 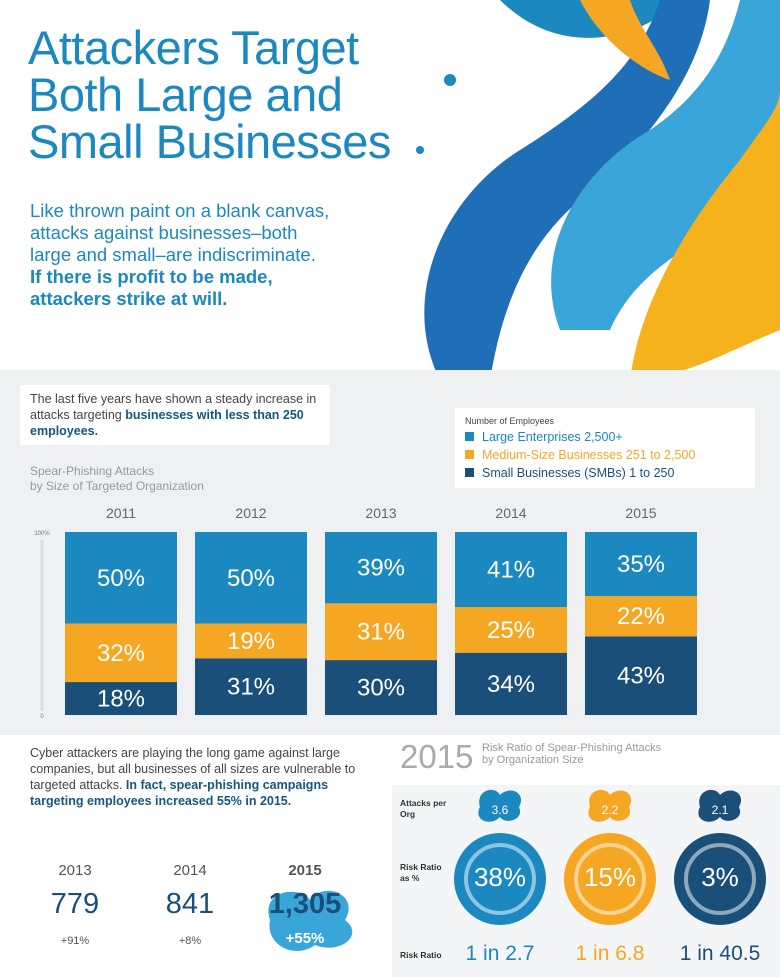 I want to click on data-label: 30%, so click(x=381, y=688).